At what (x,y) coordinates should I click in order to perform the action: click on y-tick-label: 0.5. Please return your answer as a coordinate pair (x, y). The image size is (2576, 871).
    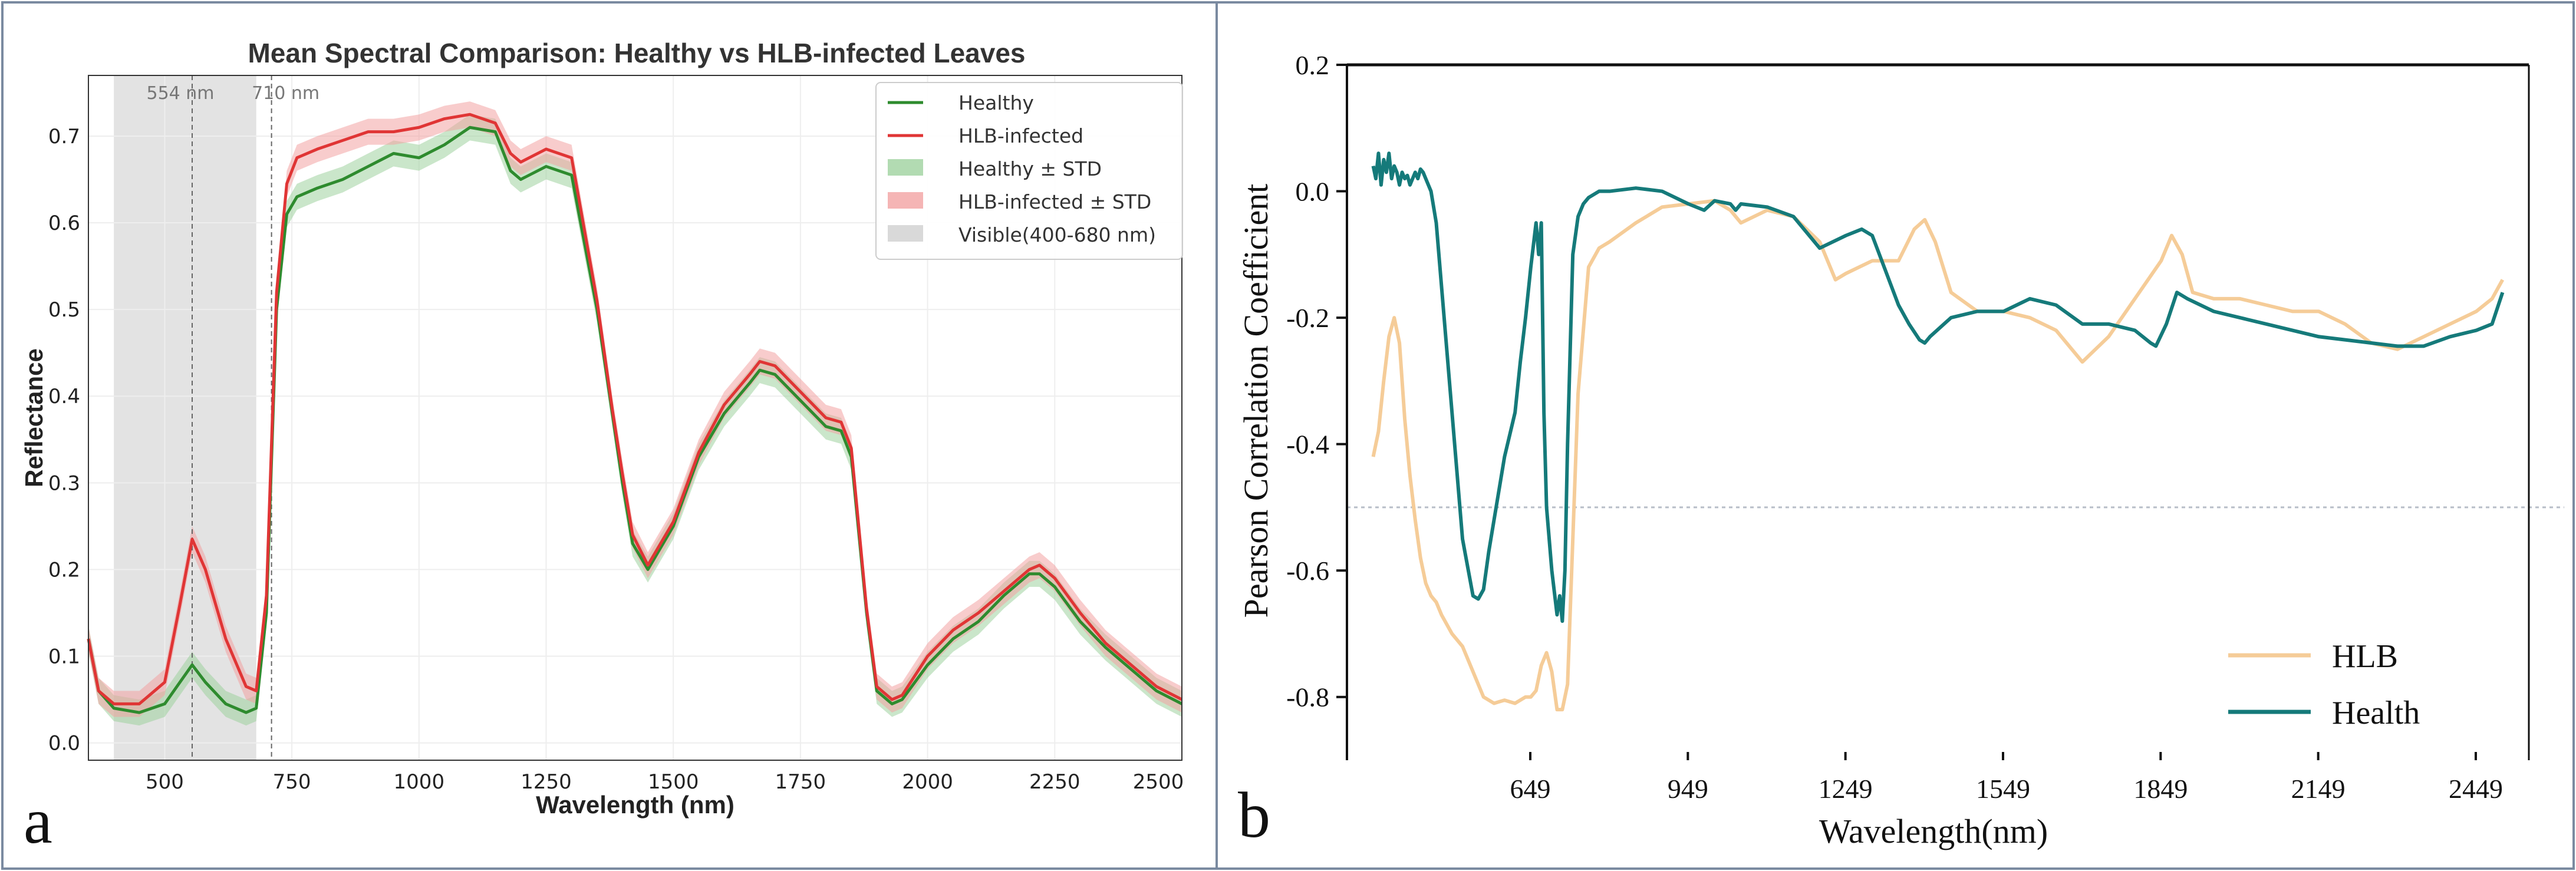
    Looking at the image, I should click on (64, 310).